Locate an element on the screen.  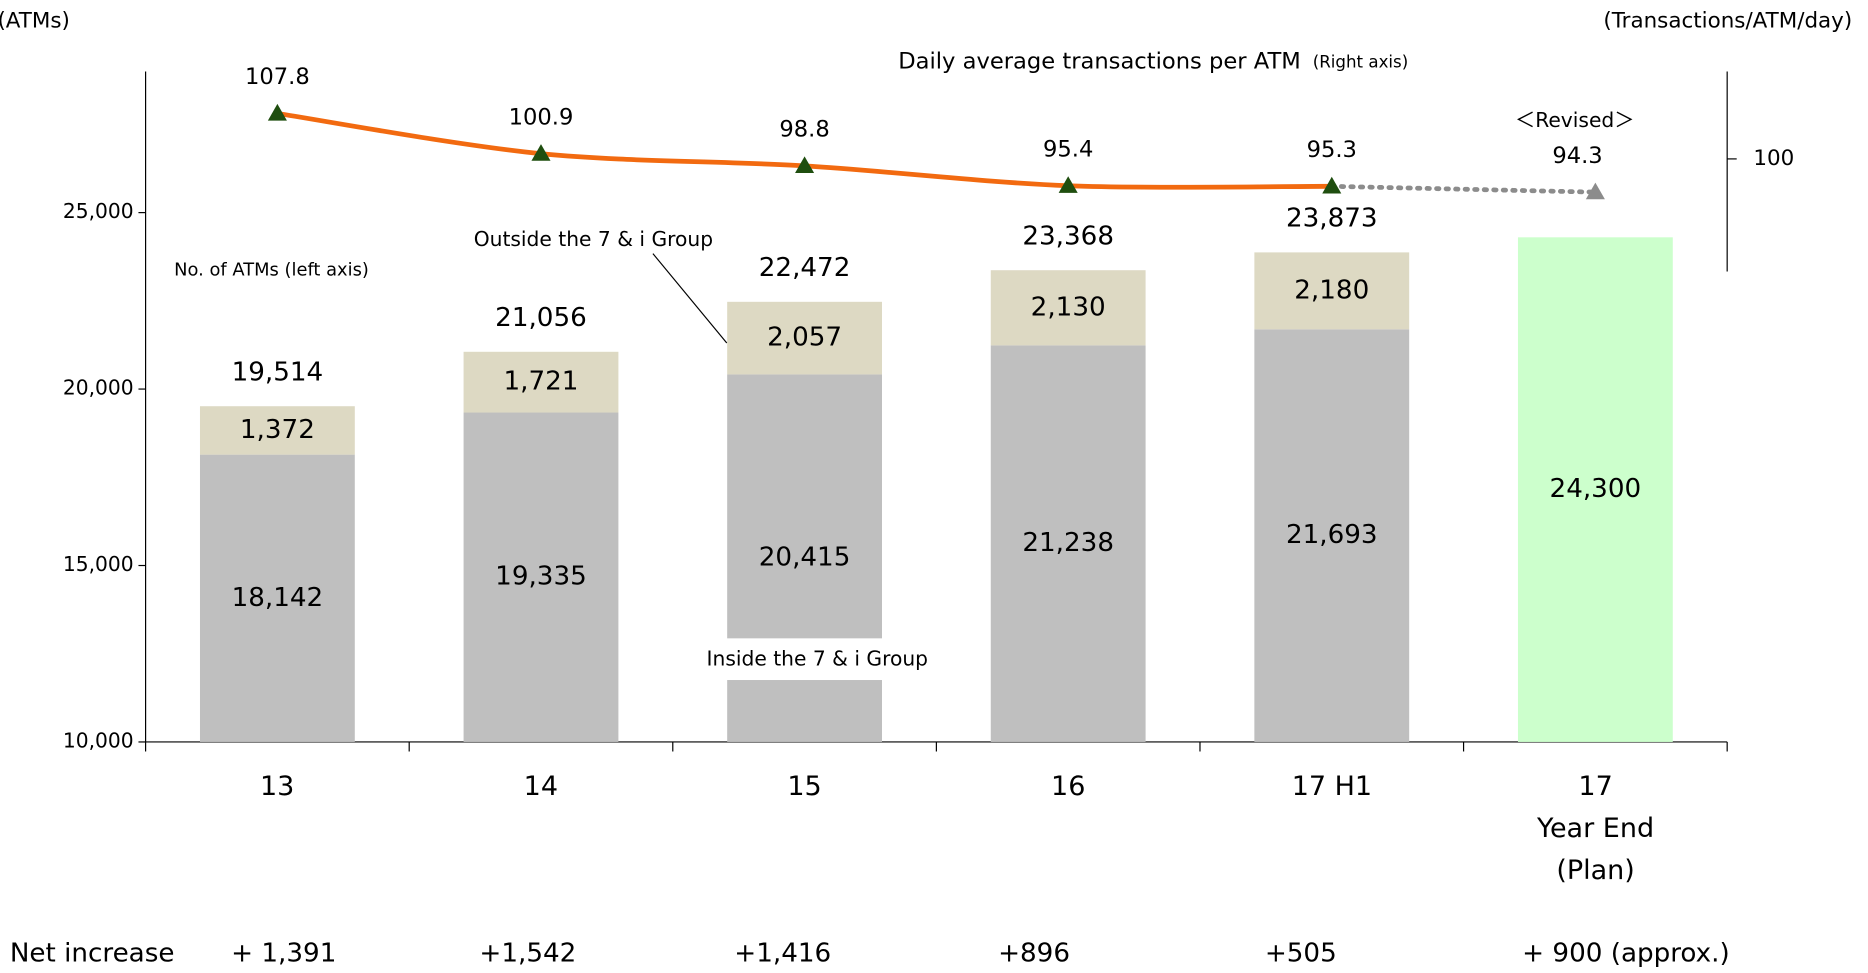
y-tick-label: 10,000 is located at coordinates (98, 740).